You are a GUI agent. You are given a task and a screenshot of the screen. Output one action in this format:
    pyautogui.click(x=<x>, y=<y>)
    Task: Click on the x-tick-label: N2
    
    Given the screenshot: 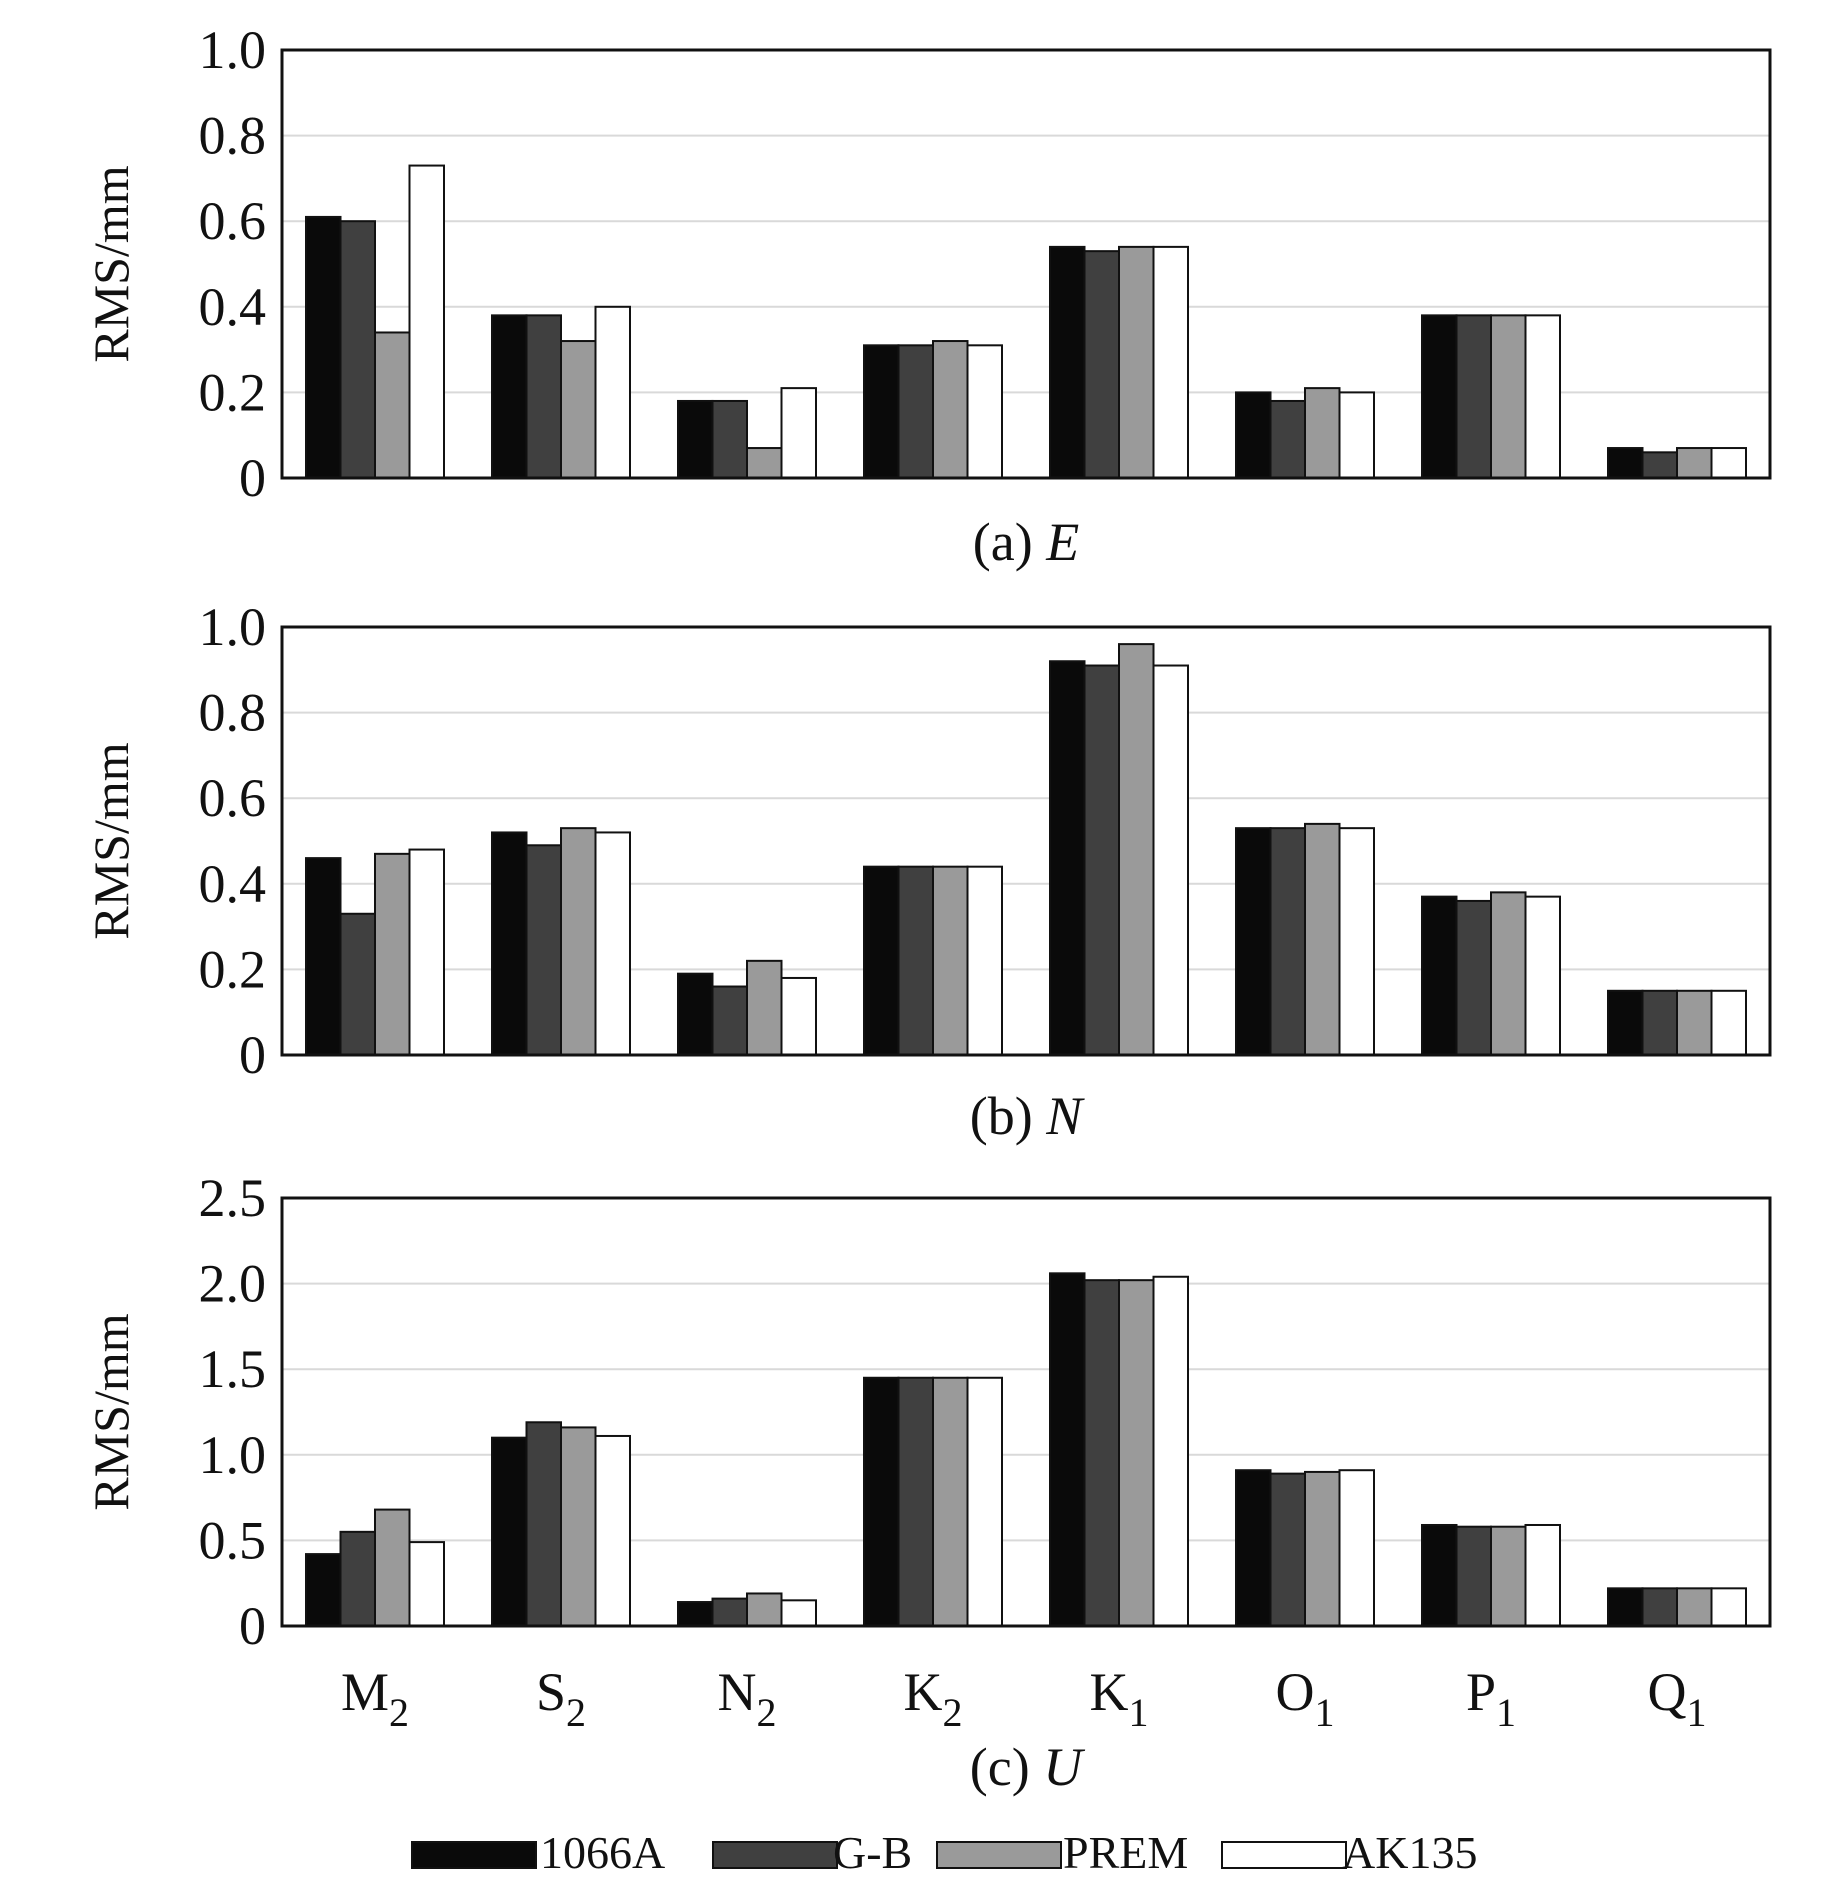 What is the action you would take?
    pyautogui.click(x=747, y=1698)
    